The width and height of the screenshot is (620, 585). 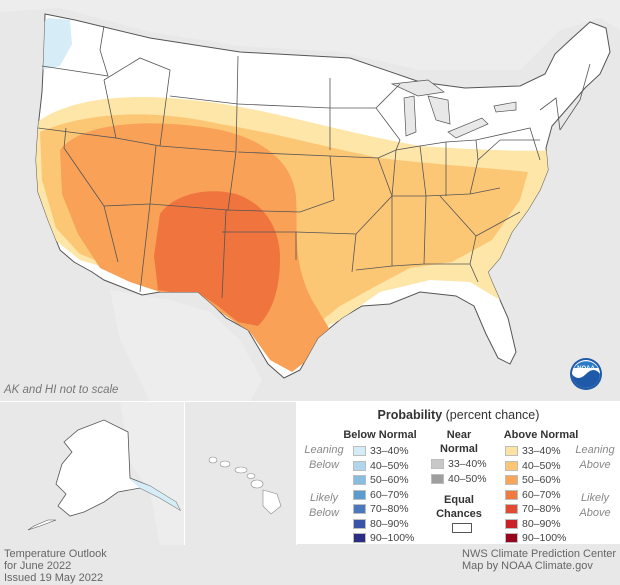 What do you see at coordinates (389, 494) in the screenshot?
I see `below-legend-label: 60–70%` at bounding box center [389, 494].